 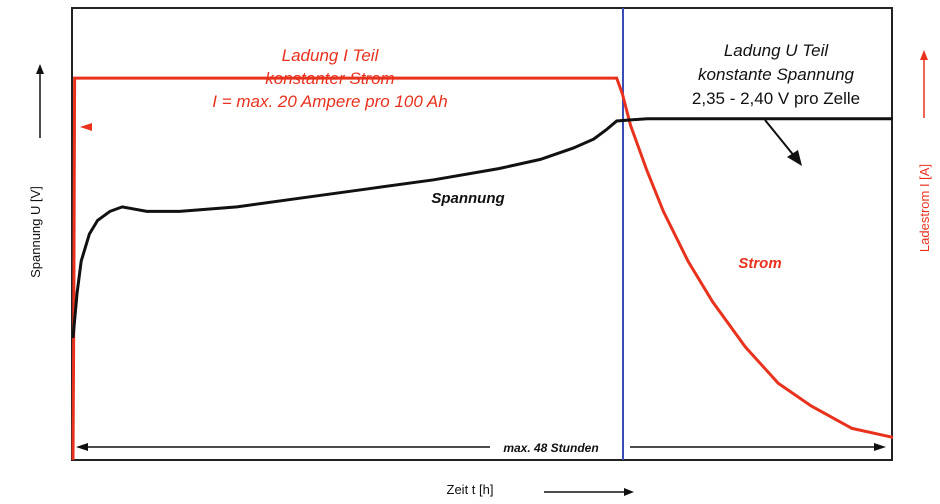 What do you see at coordinates (467, 198) in the screenshot?
I see `spannung-label: Spannung` at bounding box center [467, 198].